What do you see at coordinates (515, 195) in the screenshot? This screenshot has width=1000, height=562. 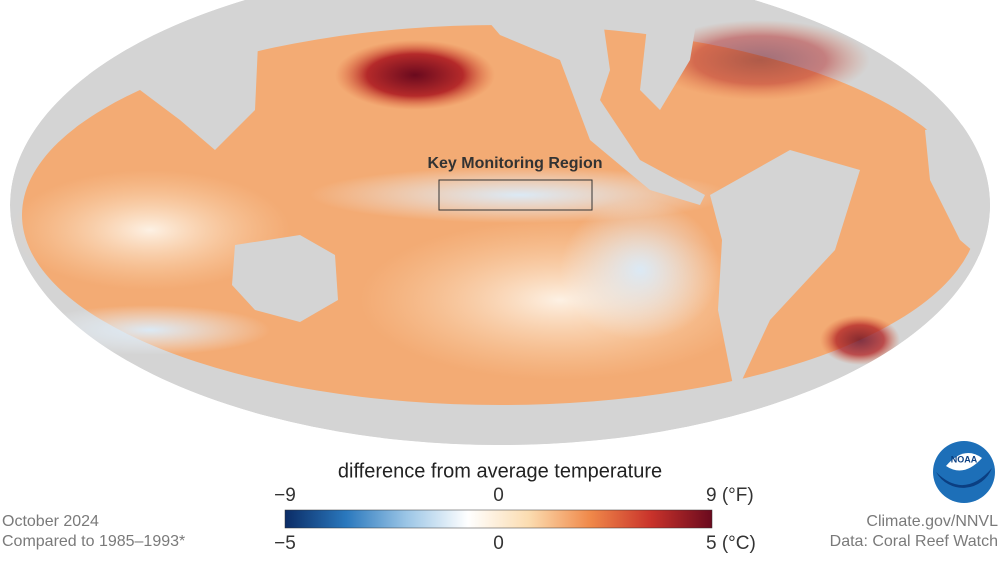 I see `monitoring-box` at bounding box center [515, 195].